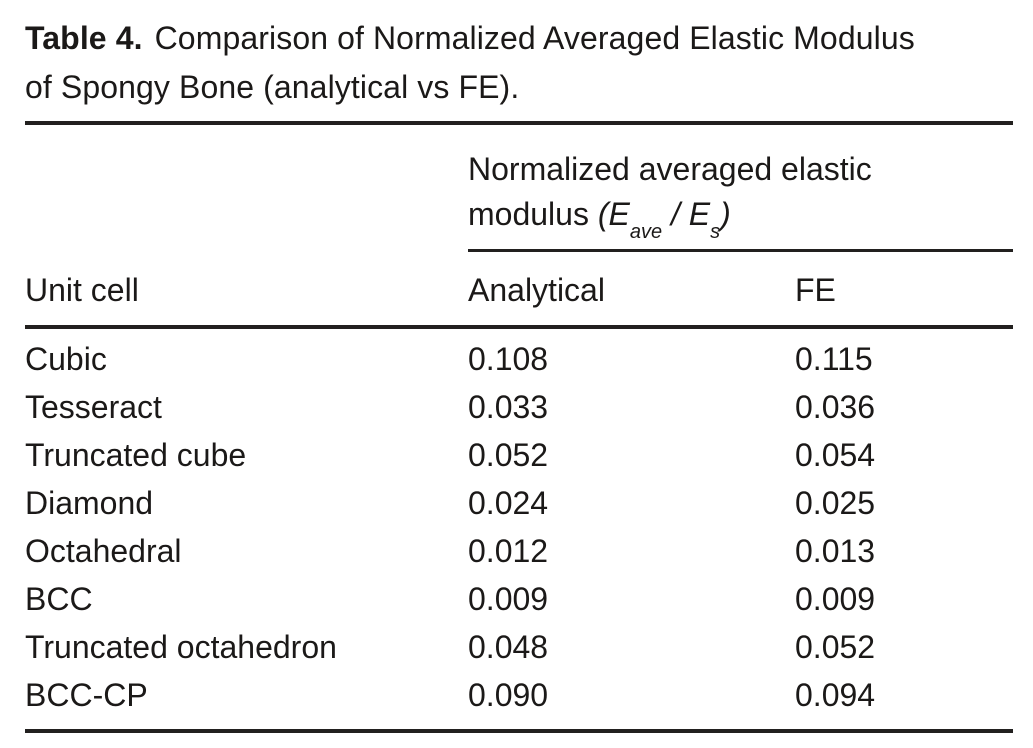 This screenshot has height=748, width=1033. Describe the element at coordinates (670, 169) in the screenshot. I see `column-group-header-line1: Normalized averaged elastic` at that location.